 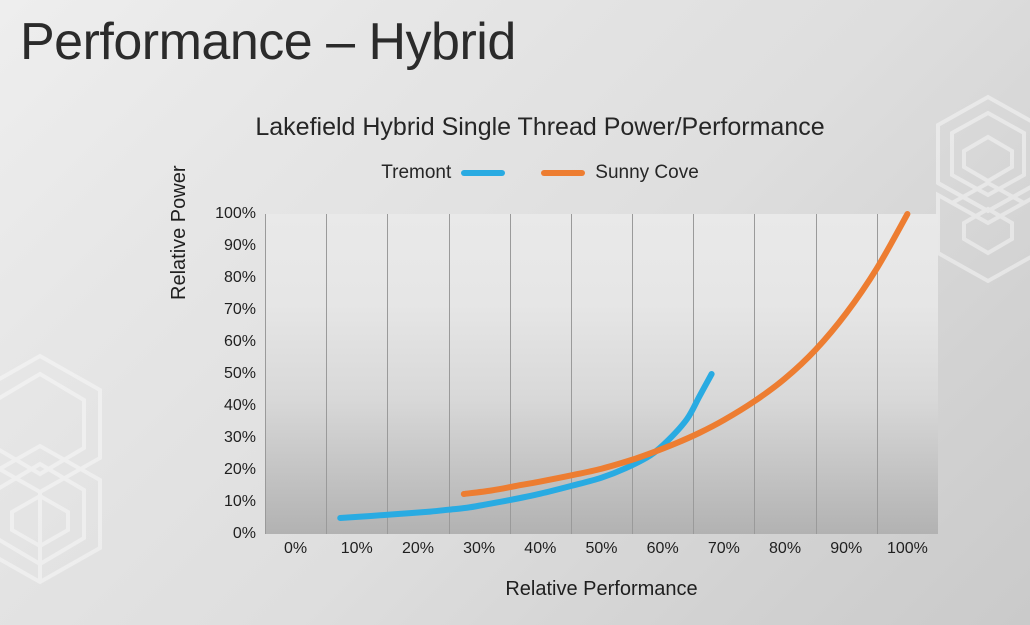 I want to click on y-tick-label: 100%, so click(x=235, y=213).